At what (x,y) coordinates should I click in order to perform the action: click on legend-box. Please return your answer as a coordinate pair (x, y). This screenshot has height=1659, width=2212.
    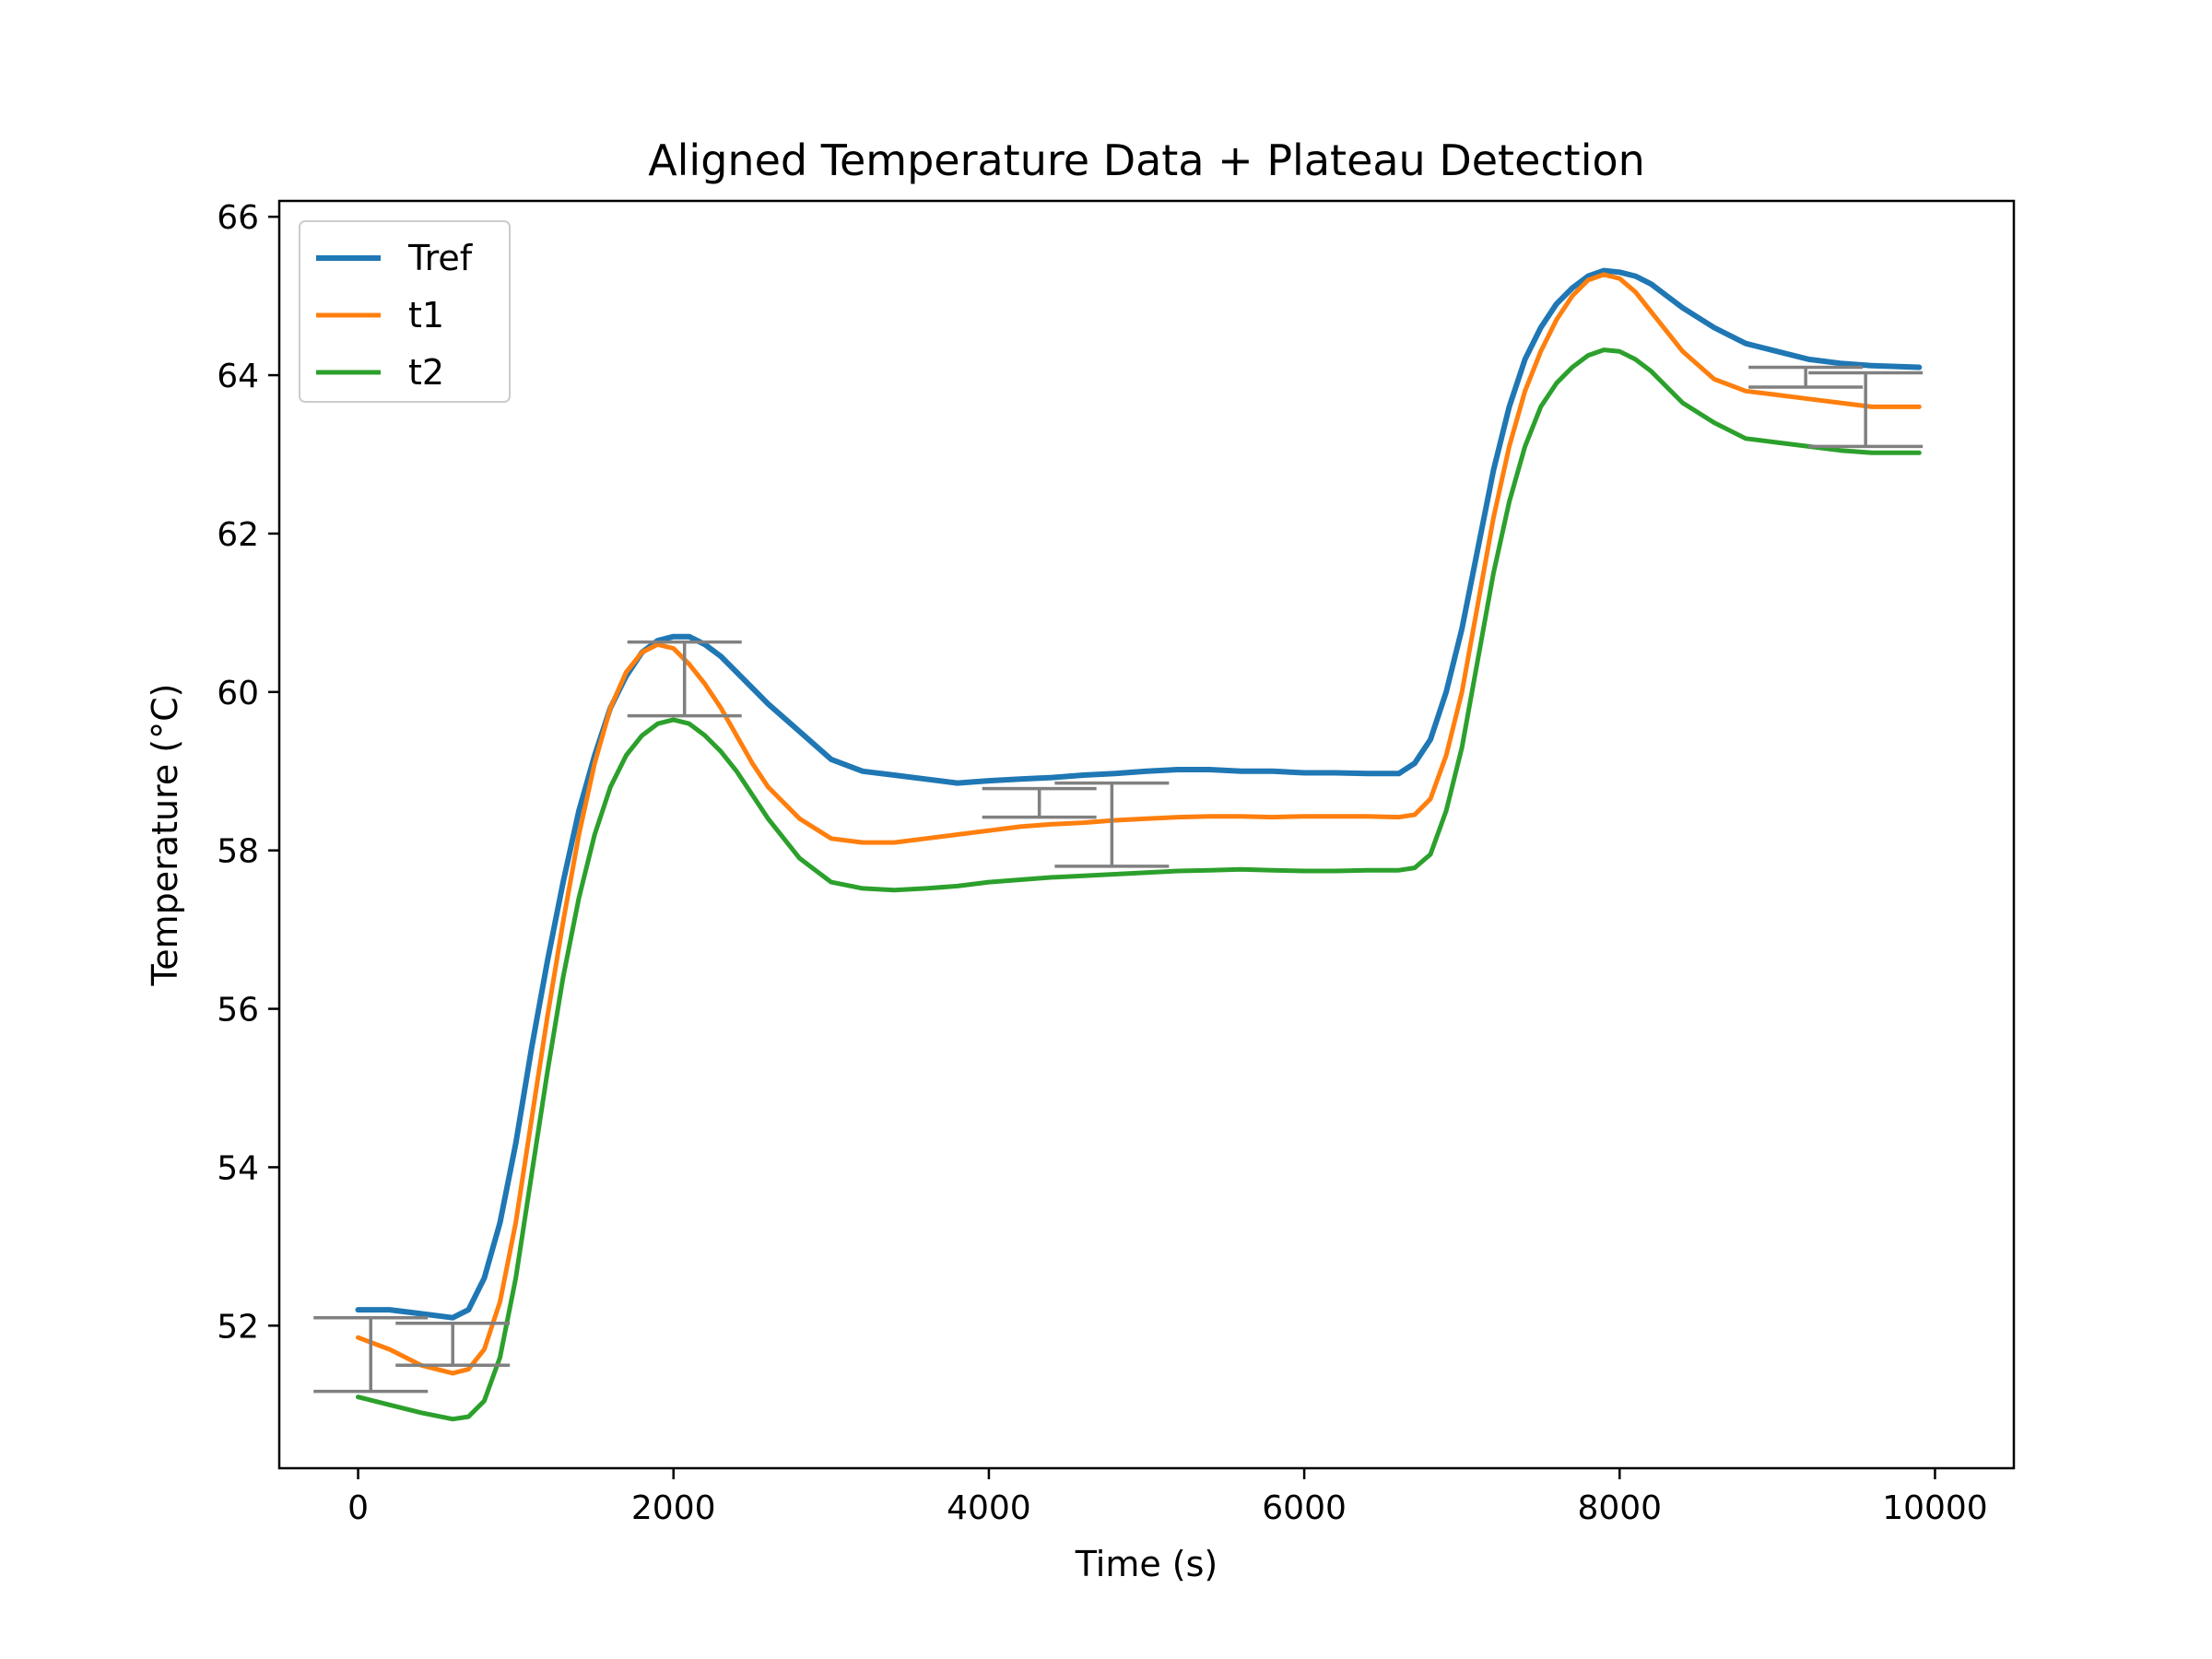
    Looking at the image, I should click on (405, 311).